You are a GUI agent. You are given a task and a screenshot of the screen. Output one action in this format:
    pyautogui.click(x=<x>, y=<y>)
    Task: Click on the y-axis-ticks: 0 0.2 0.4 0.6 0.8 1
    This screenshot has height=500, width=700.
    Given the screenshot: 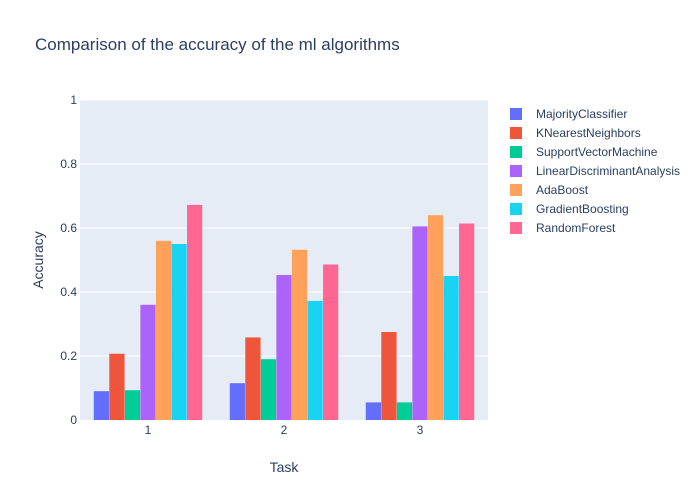 What is the action you would take?
    pyautogui.click(x=68, y=260)
    